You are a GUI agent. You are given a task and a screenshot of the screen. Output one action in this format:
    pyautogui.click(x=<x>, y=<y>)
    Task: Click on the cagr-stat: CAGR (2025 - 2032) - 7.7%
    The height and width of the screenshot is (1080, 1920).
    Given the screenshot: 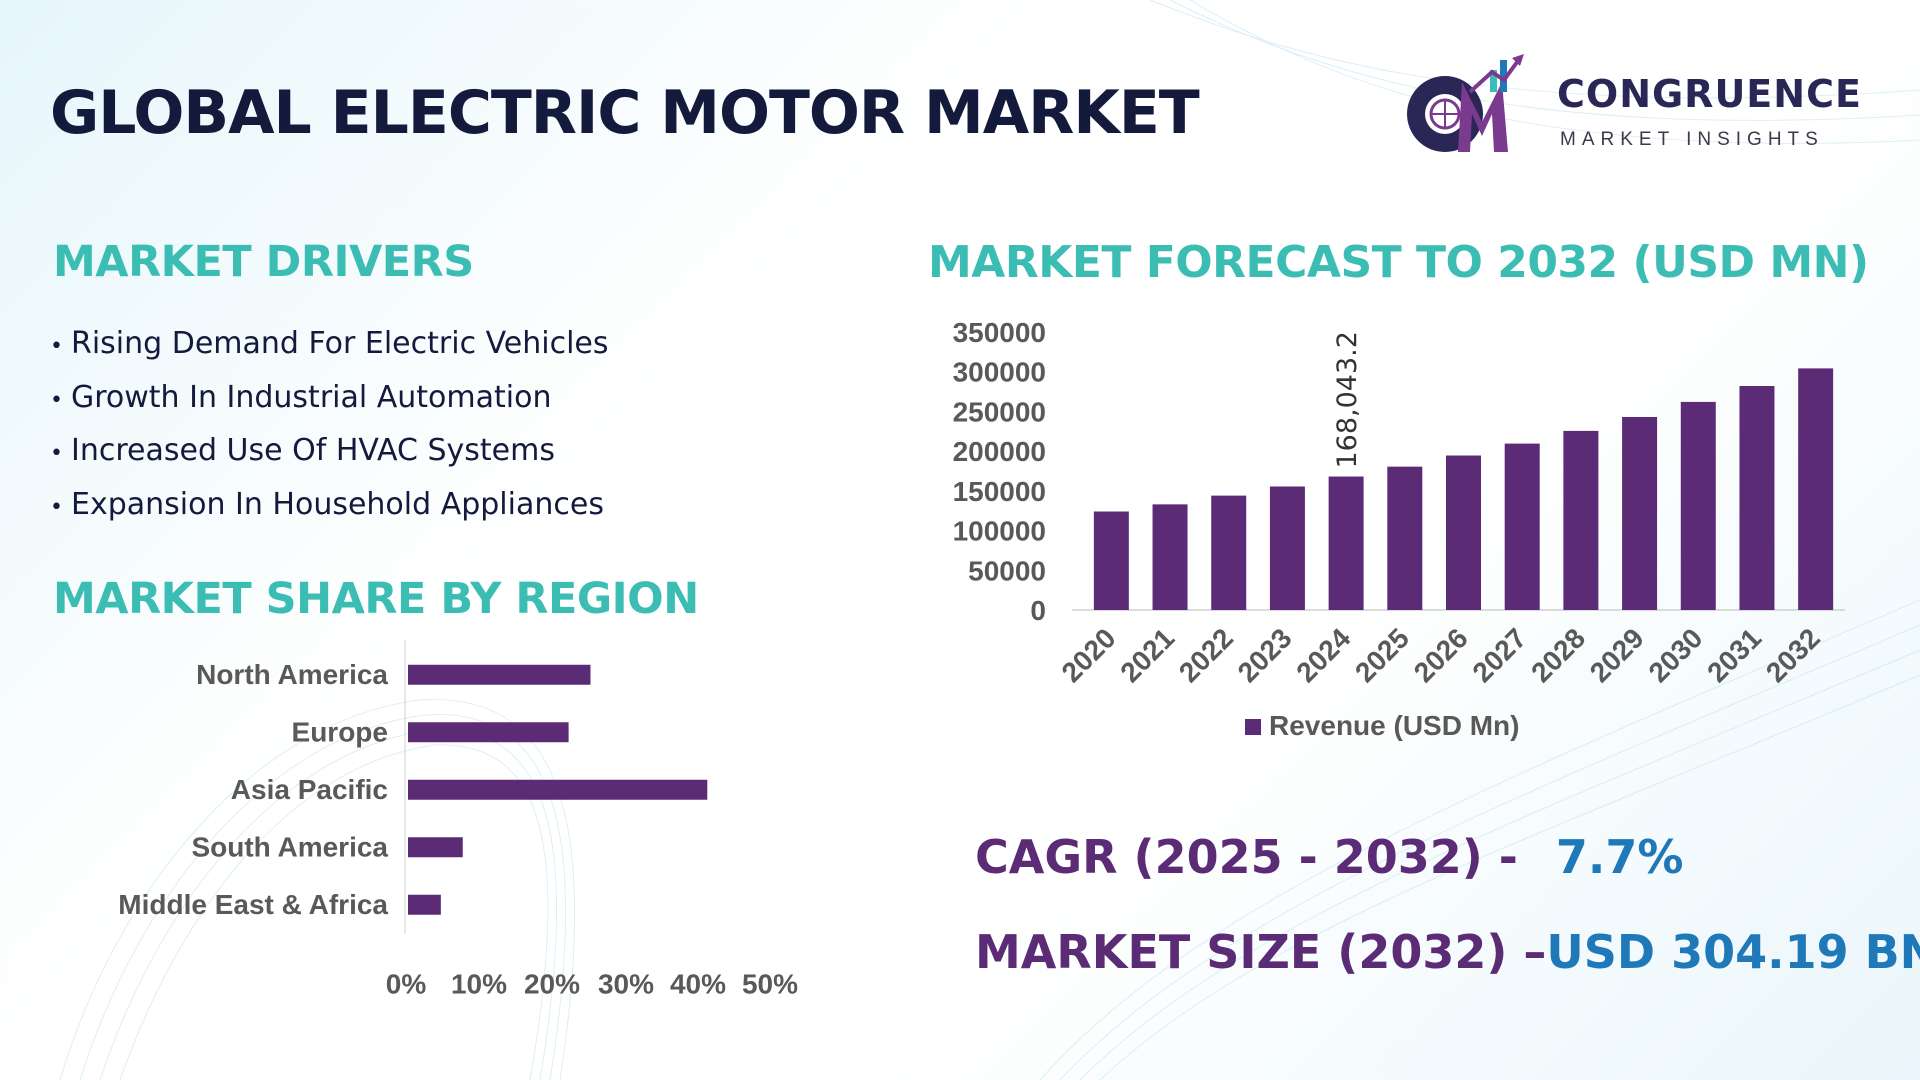 What is the action you would take?
    pyautogui.click(x=1329, y=857)
    